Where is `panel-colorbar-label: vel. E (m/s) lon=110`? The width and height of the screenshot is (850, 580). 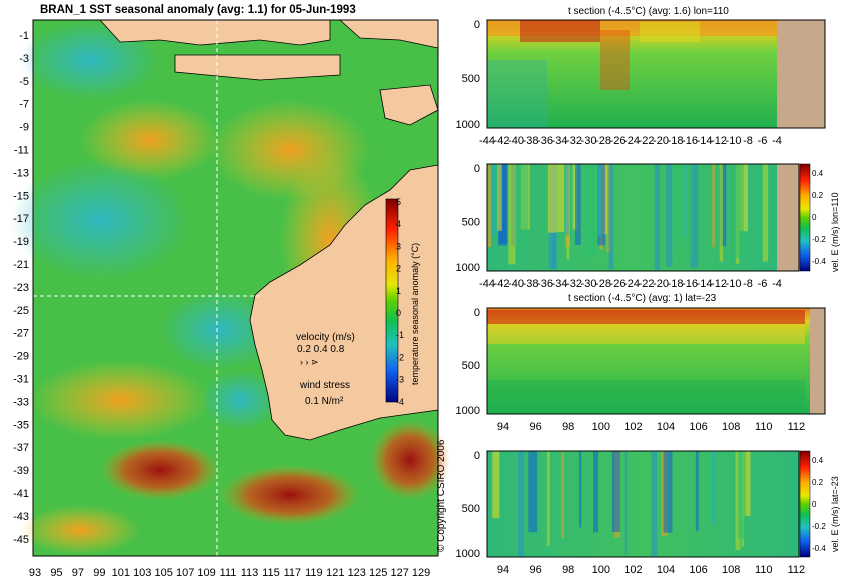 panel-colorbar-label: vel. E (m/s) lon=110 is located at coordinates (835, 232).